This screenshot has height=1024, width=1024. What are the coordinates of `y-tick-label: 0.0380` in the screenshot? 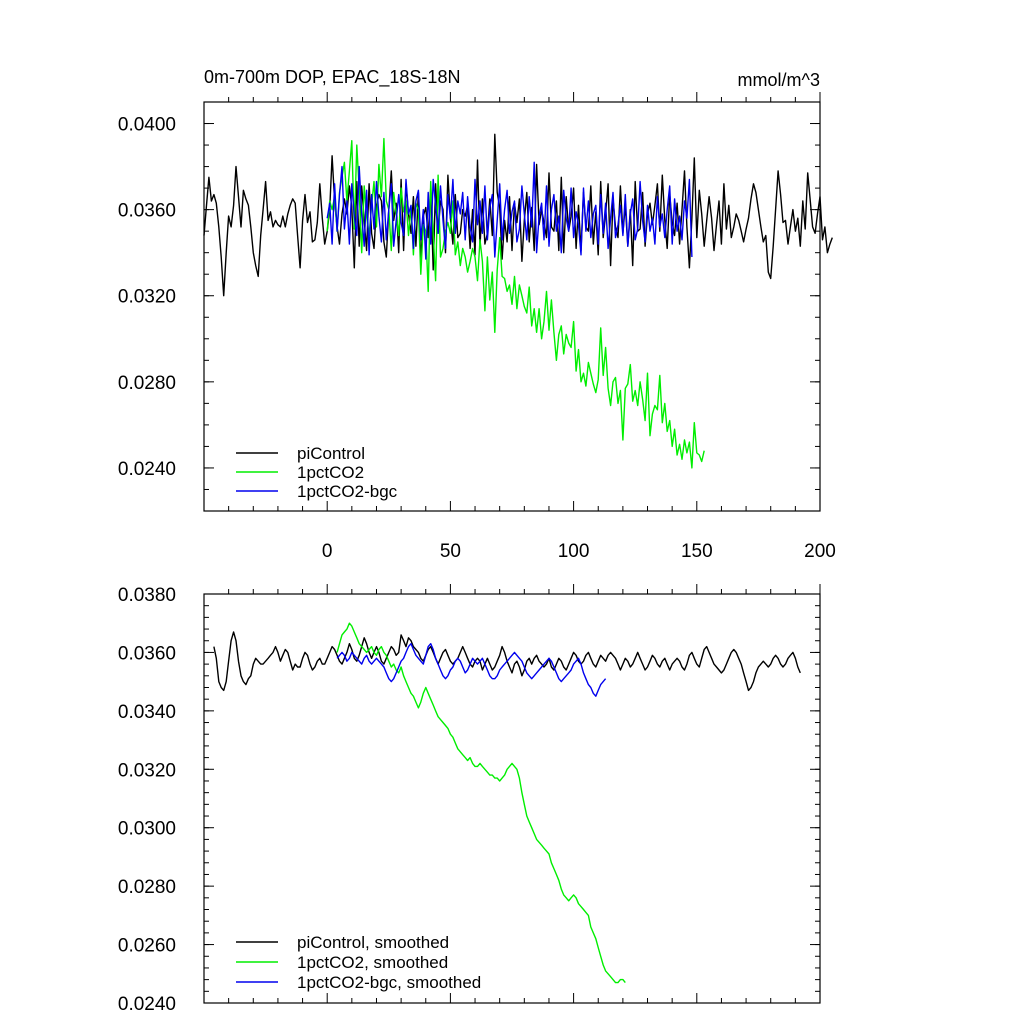 It's located at (147, 595).